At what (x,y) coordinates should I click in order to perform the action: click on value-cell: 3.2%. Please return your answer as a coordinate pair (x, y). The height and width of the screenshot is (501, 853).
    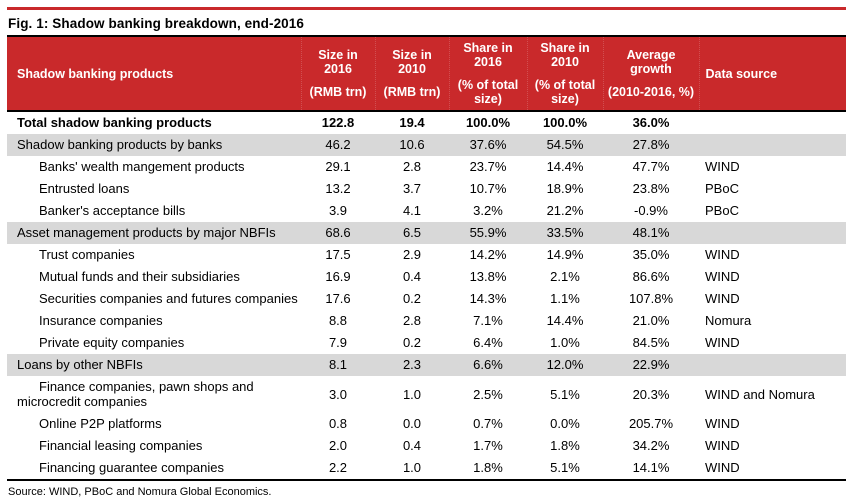
    Looking at the image, I should click on (488, 210).